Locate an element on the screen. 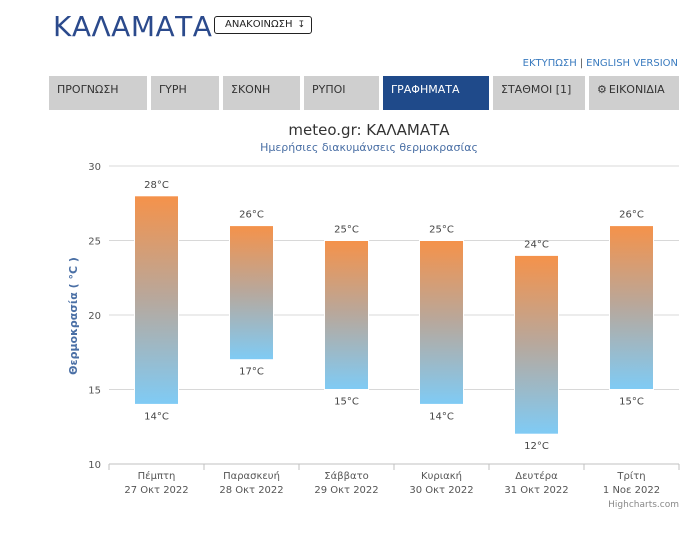  tab-icons: ⚙ ΕΙΚΟΝΙΔΙΑ is located at coordinates (634, 93).